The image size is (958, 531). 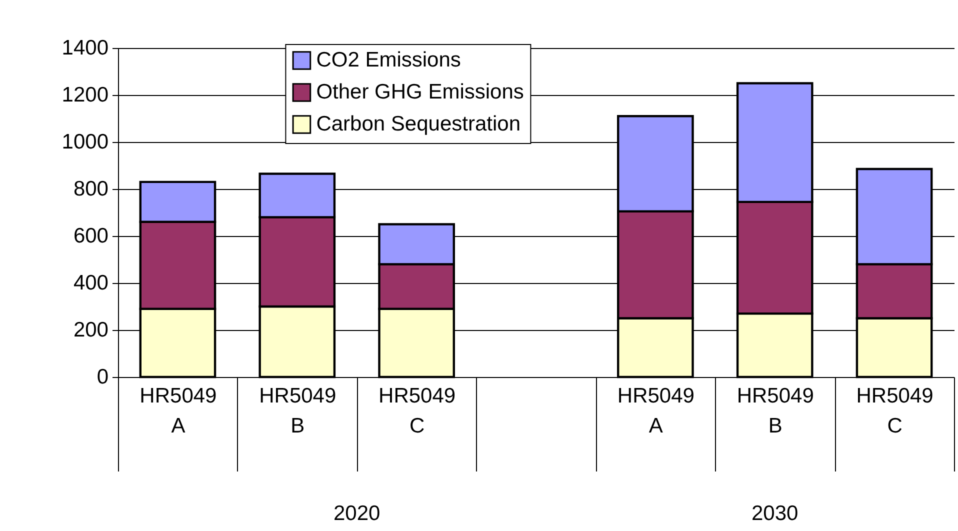 I want to click on y-tick-label: 600, so click(x=90, y=236).